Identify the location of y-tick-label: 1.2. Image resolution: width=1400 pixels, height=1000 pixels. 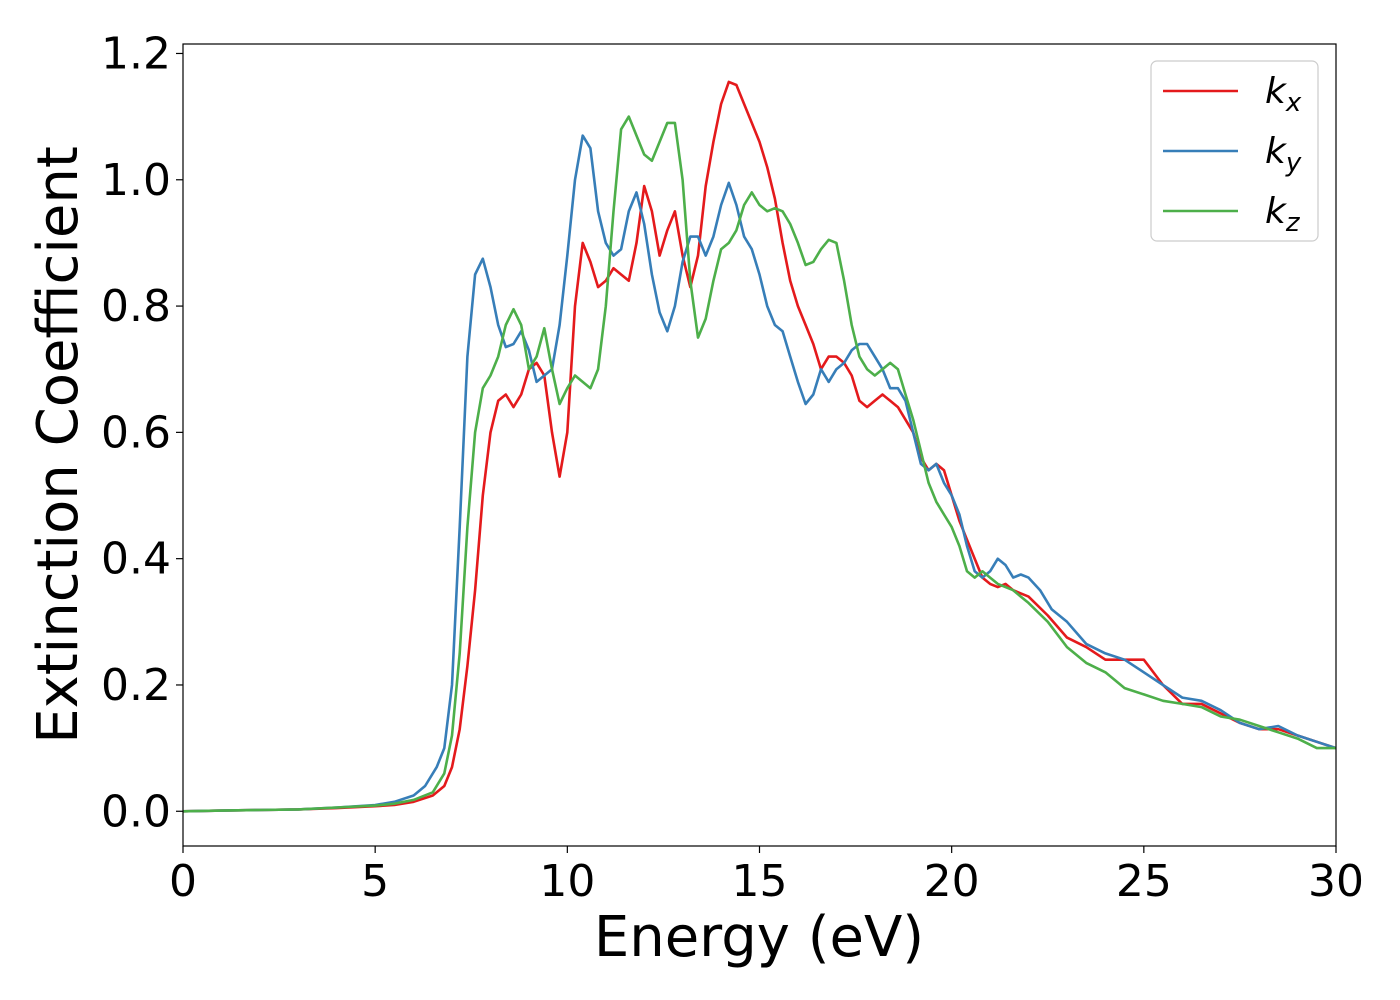
(136, 53).